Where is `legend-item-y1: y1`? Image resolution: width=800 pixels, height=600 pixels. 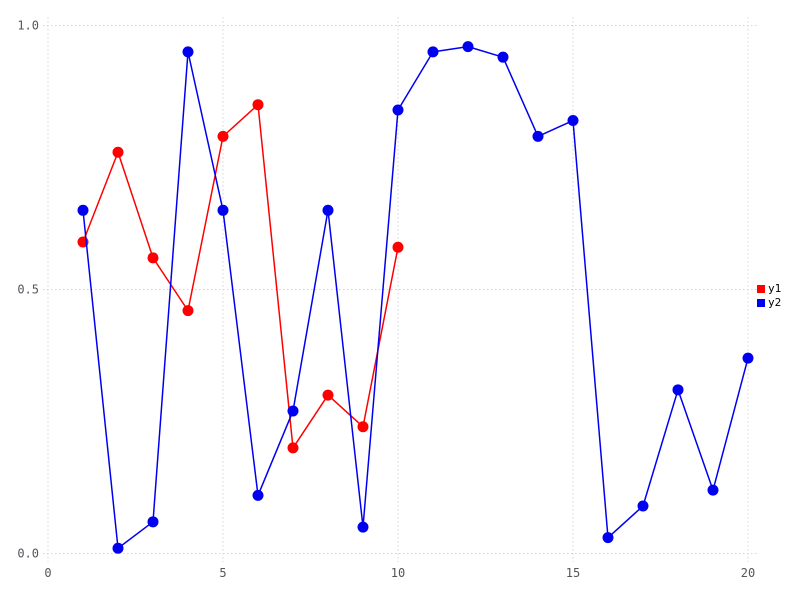
legend-item-y1: y1 is located at coordinates (769, 288).